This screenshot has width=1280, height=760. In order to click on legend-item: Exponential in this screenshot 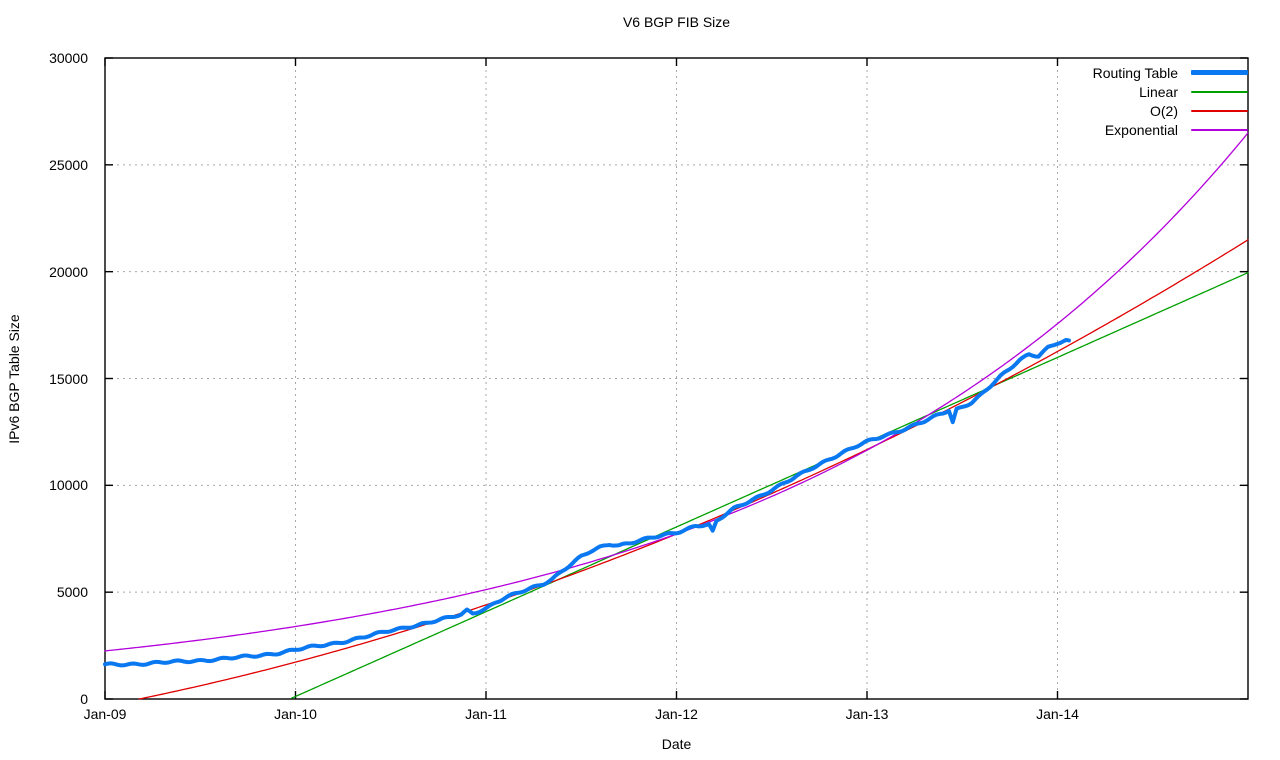, I will do `click(1170, 129)`.